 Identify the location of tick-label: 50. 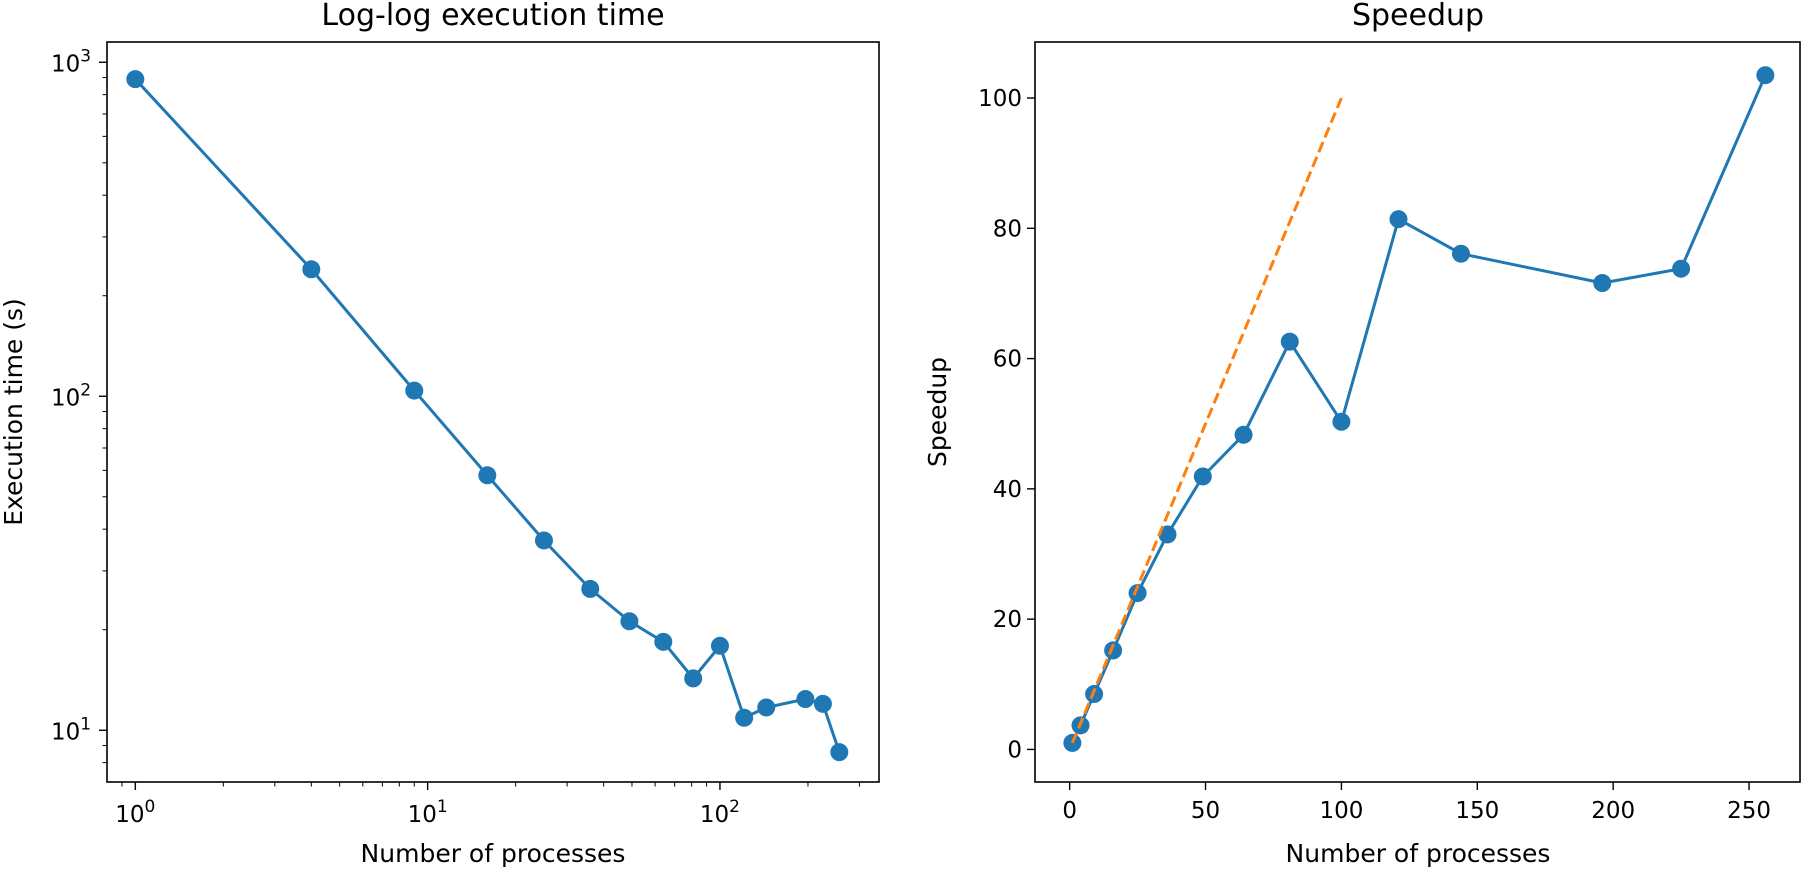
(1205, 811).